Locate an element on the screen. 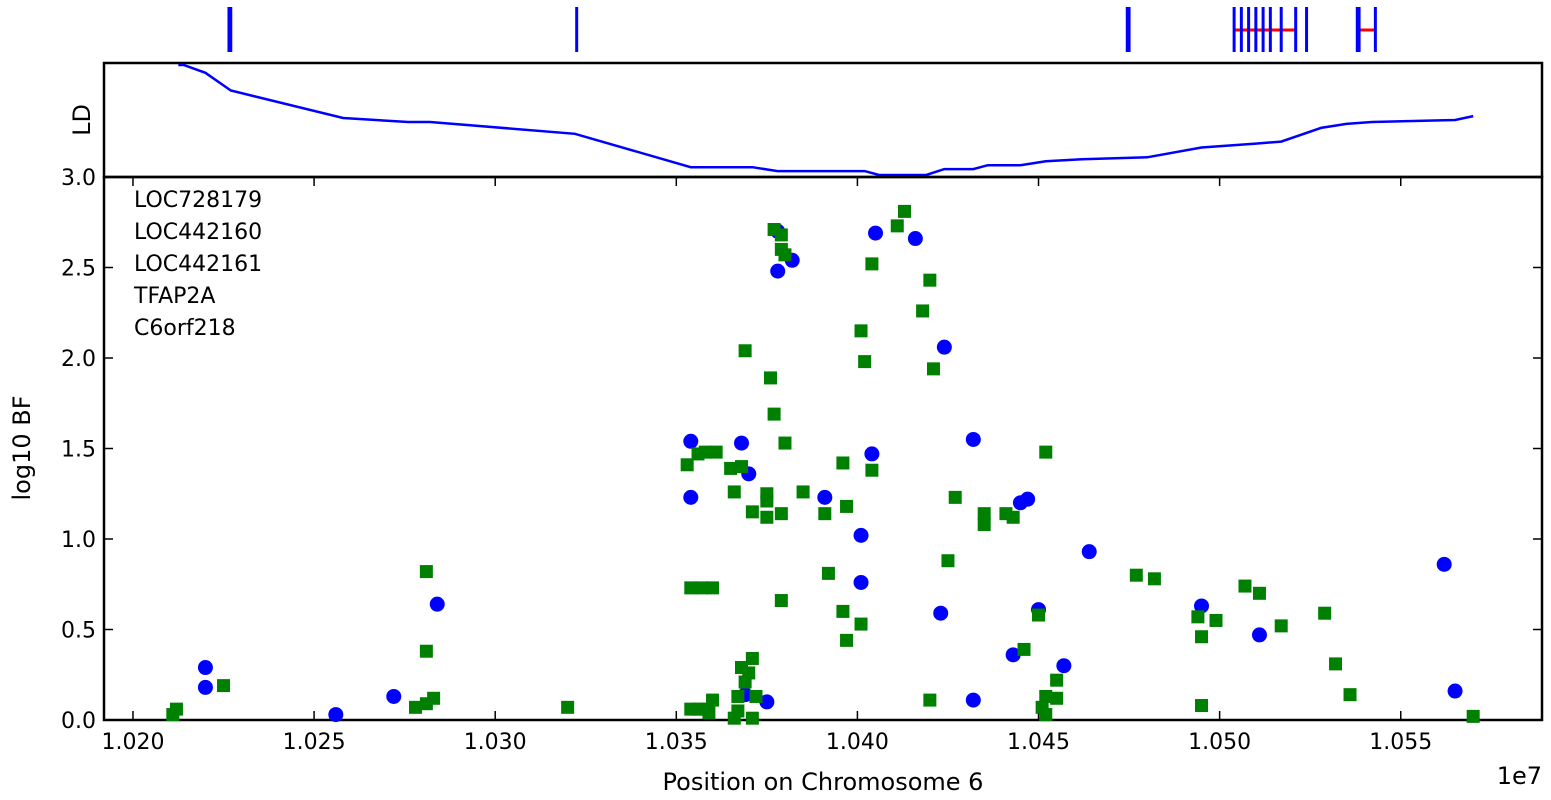  x-tick-label: 1.045 is located at coordinates (1038, 742).